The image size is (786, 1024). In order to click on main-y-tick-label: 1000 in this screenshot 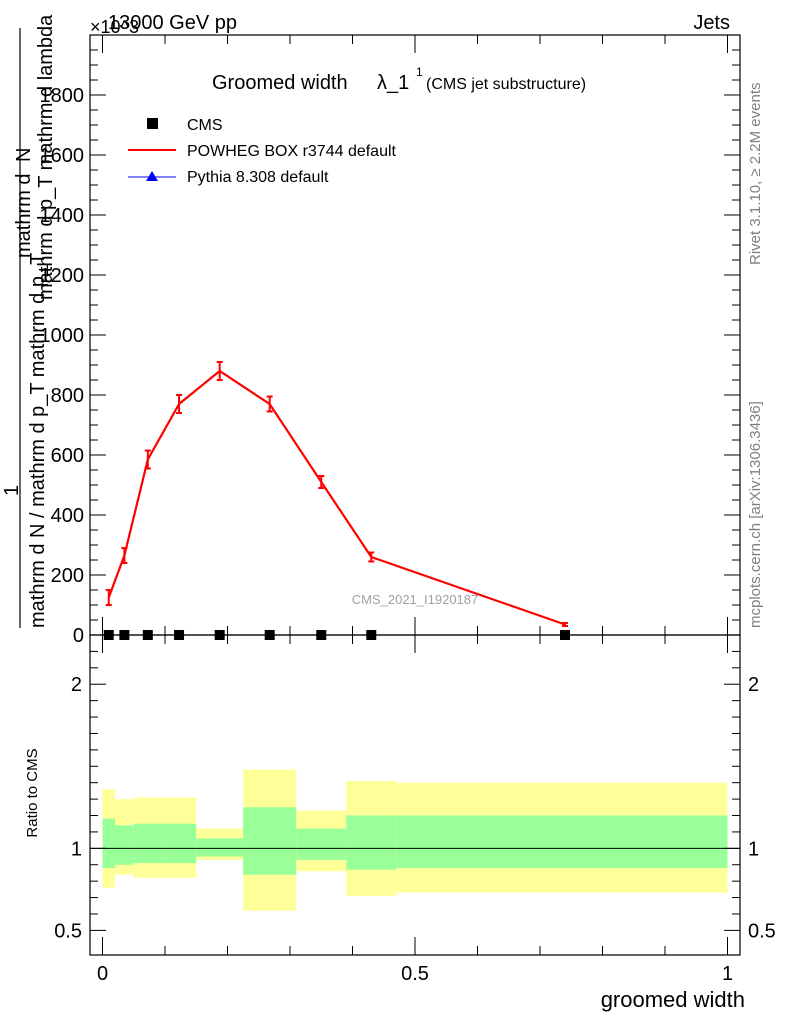, I will do `click(62, 336)`.